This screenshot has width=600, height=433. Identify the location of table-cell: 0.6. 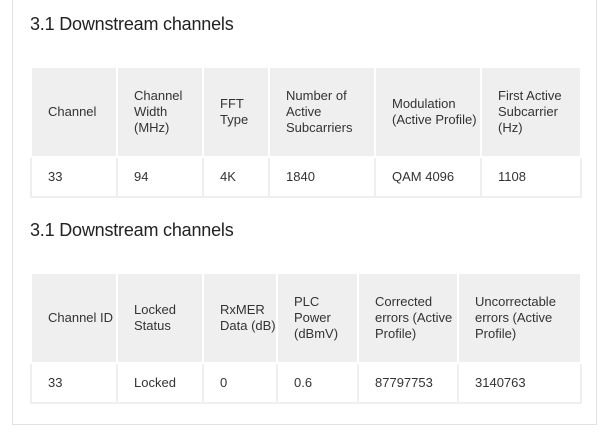
(317, 383).